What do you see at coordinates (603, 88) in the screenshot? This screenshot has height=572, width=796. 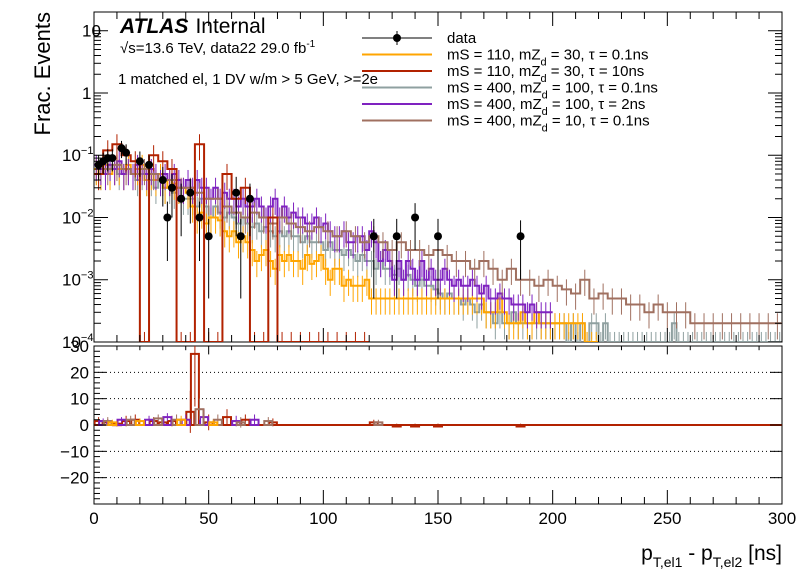 I see `legend-label-rest: = 100, τ = 0.1ns` at bounding box center [603, 88].